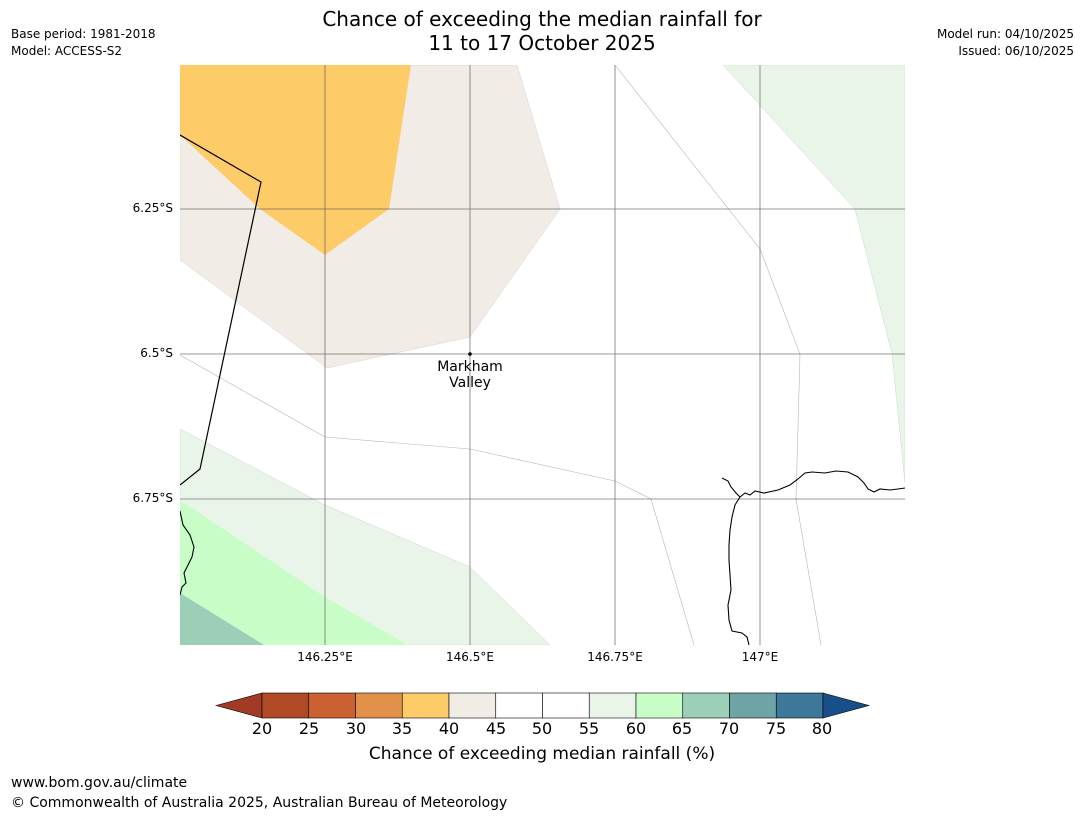  Describe the element at coordinates (67, 51) in the screenshot. I see `model-text: Model: ACCESS-S2` at that location.